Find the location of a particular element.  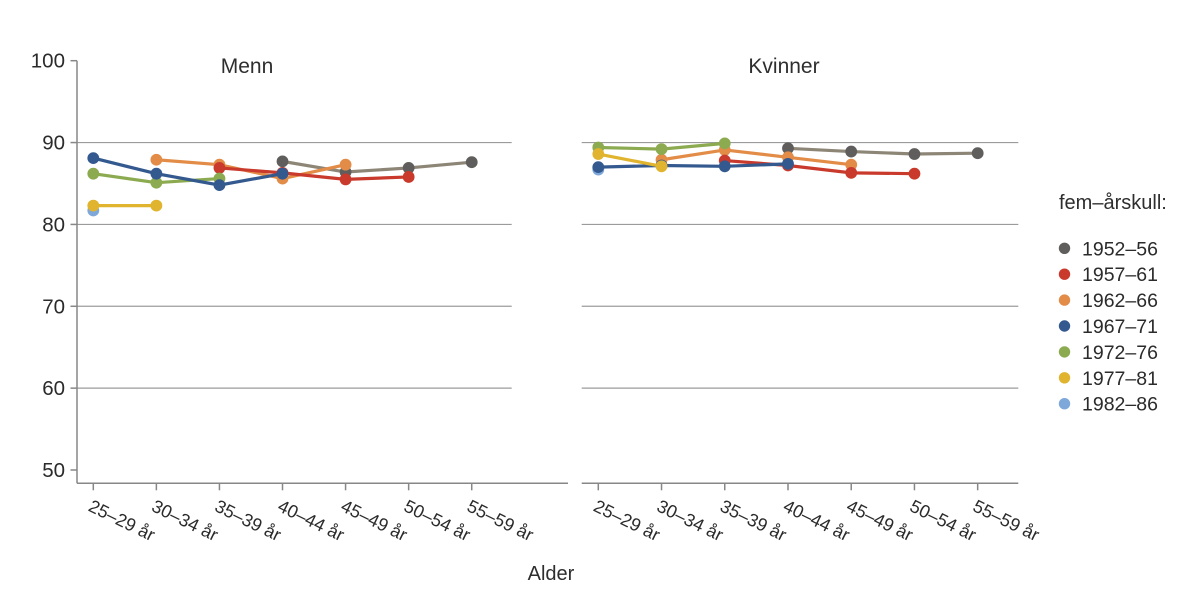

legend-label: 1957–61 is located at coordinates (1120, 275).